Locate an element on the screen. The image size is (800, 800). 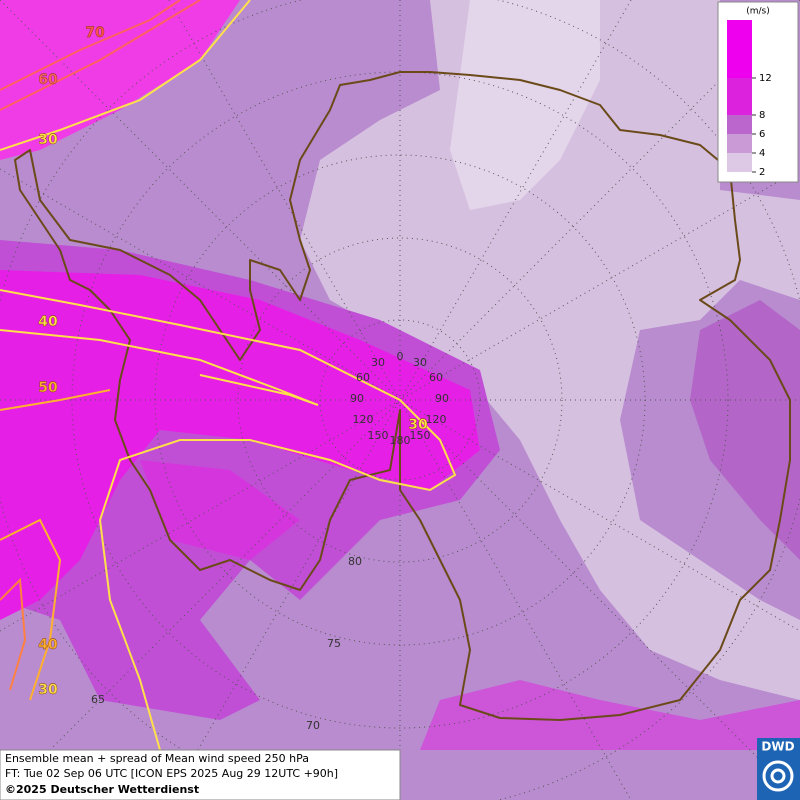
grid-label: 80 is located at coordinates (355, 561).